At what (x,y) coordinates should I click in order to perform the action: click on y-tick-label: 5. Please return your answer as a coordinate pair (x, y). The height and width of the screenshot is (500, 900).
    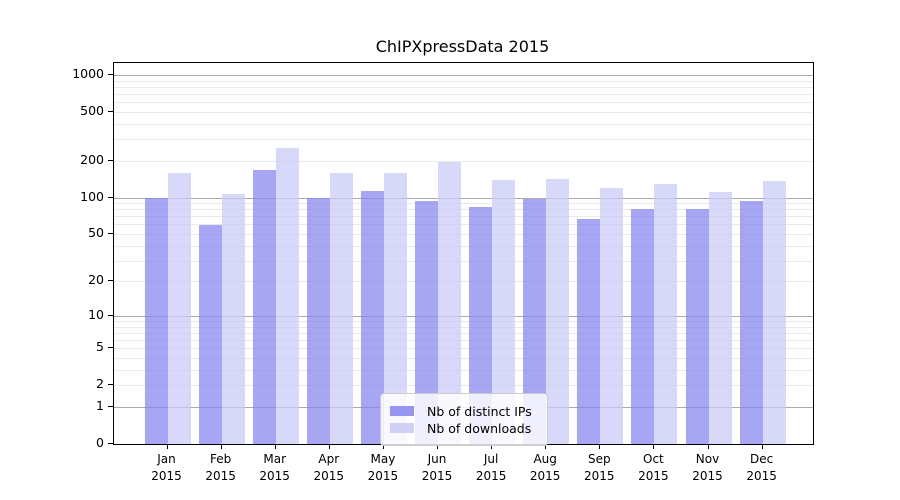
    Looking at the image, I should click on (100, 347).